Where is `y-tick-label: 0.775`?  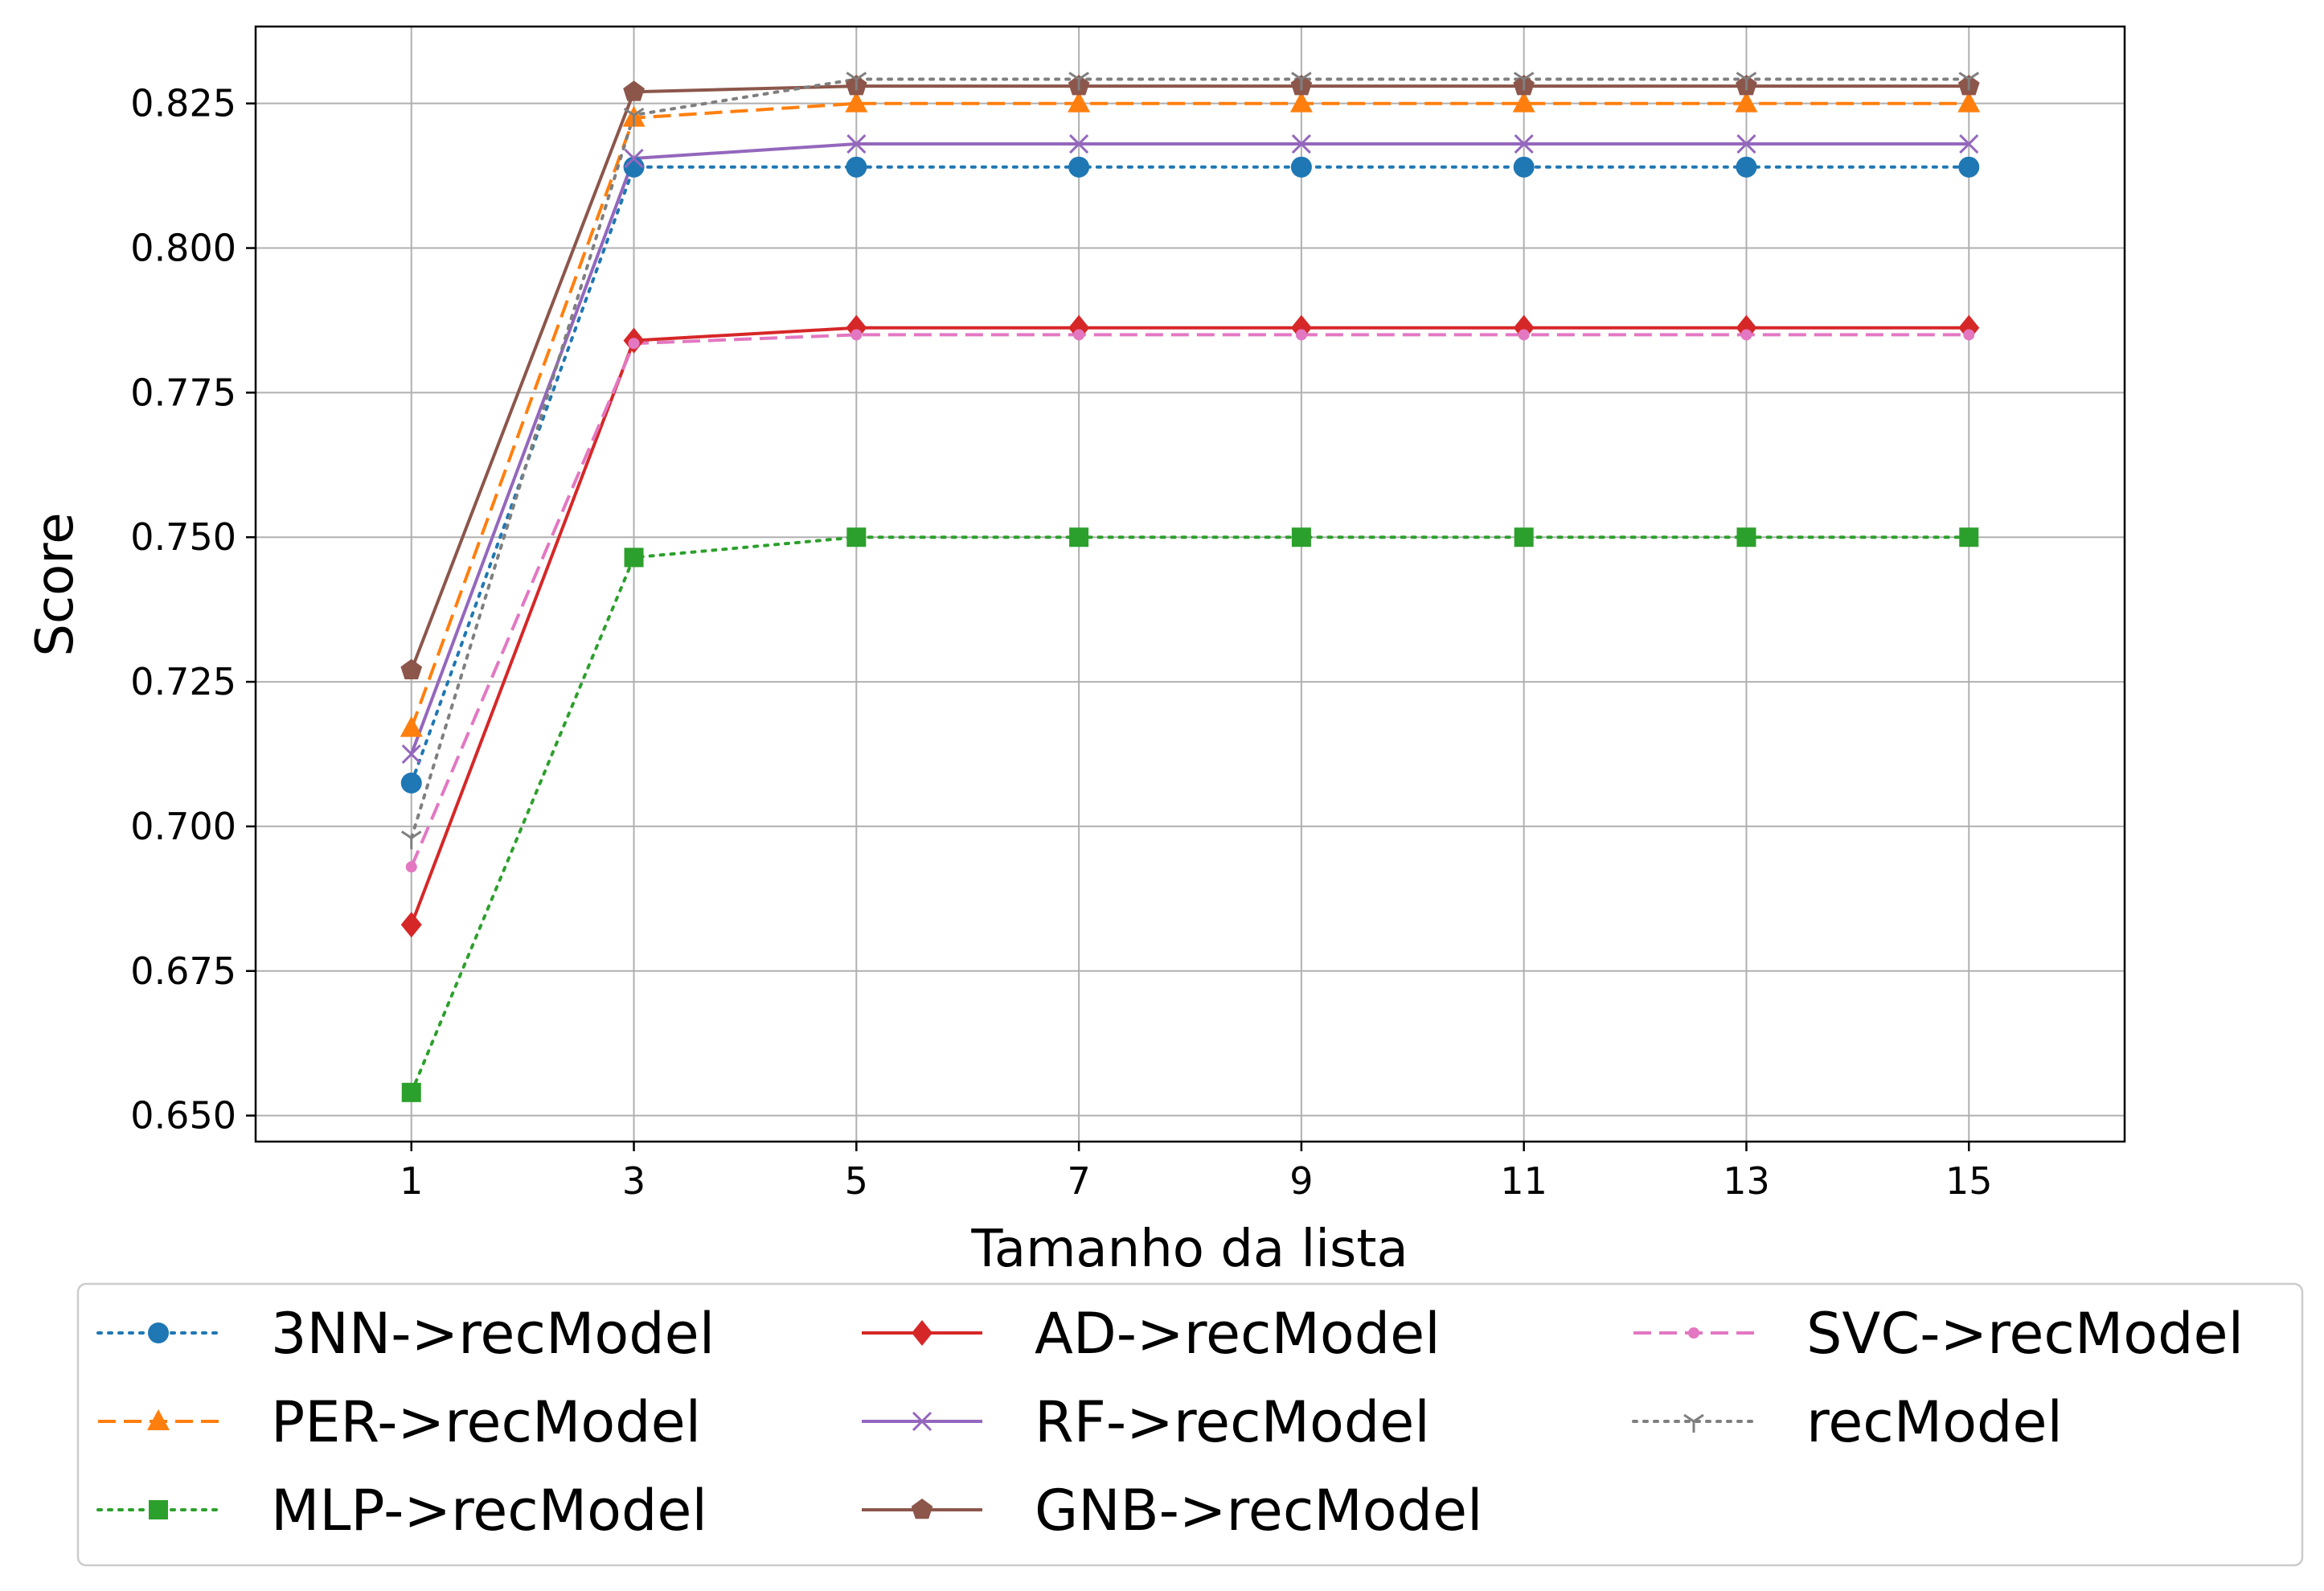
y-tick-label: 0.775 is located at coordinates (183, 392).